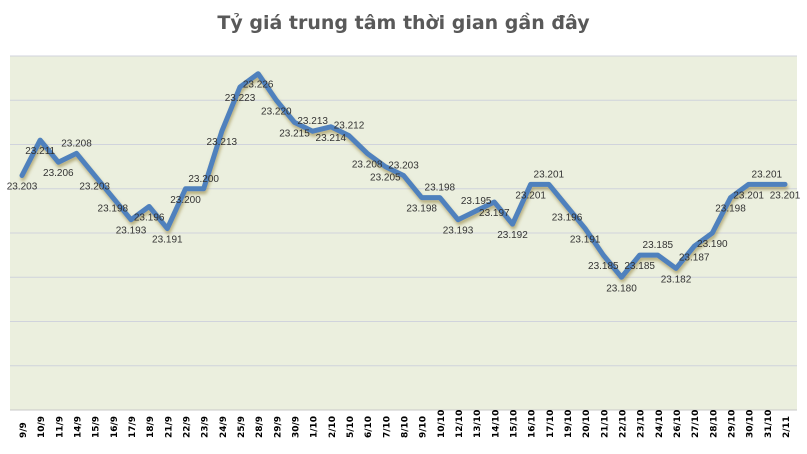 The image size is (807, 454). Describe the element at coordinates (714, 424) in the screenshot. I see `x-tick-label: 28/10` at that location.